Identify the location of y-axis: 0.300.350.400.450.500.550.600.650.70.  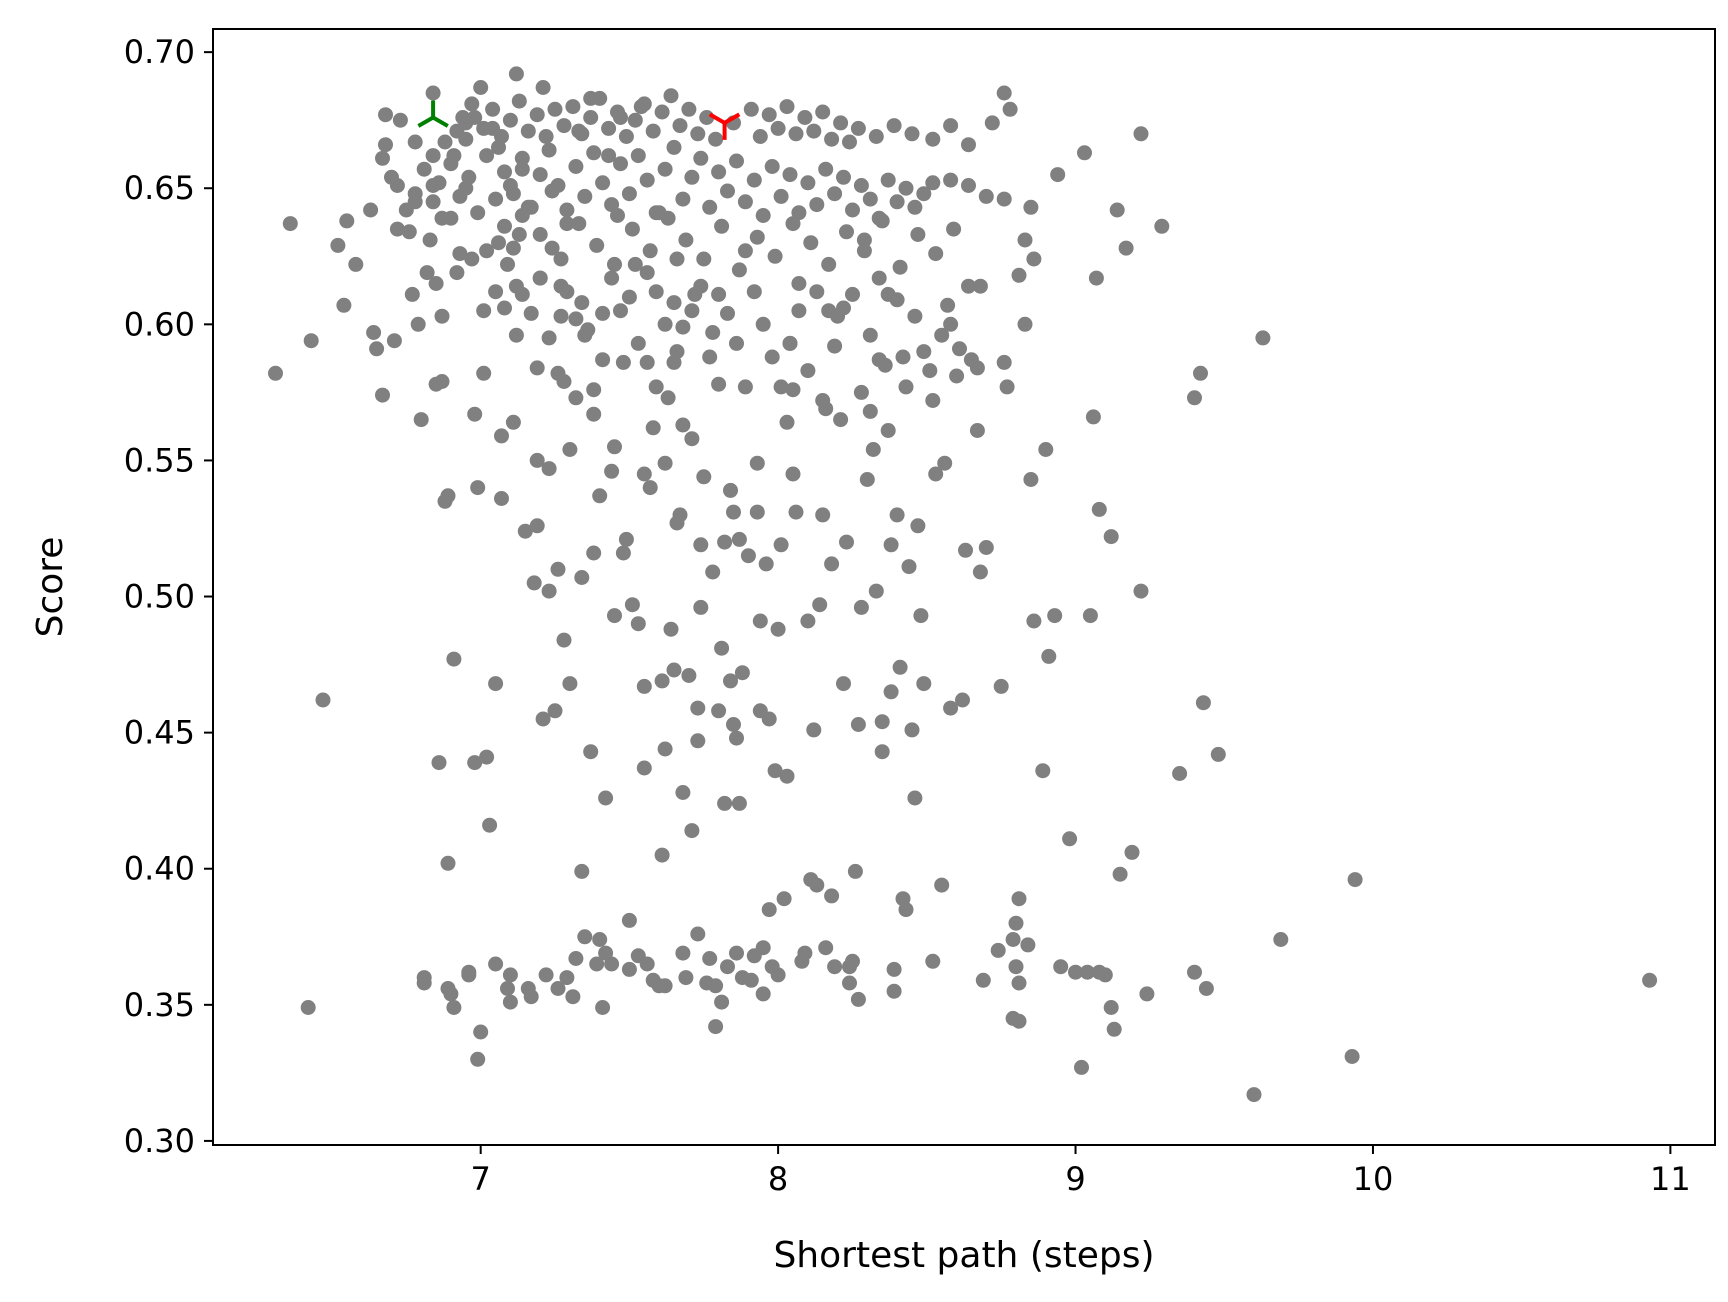
(168, 596).